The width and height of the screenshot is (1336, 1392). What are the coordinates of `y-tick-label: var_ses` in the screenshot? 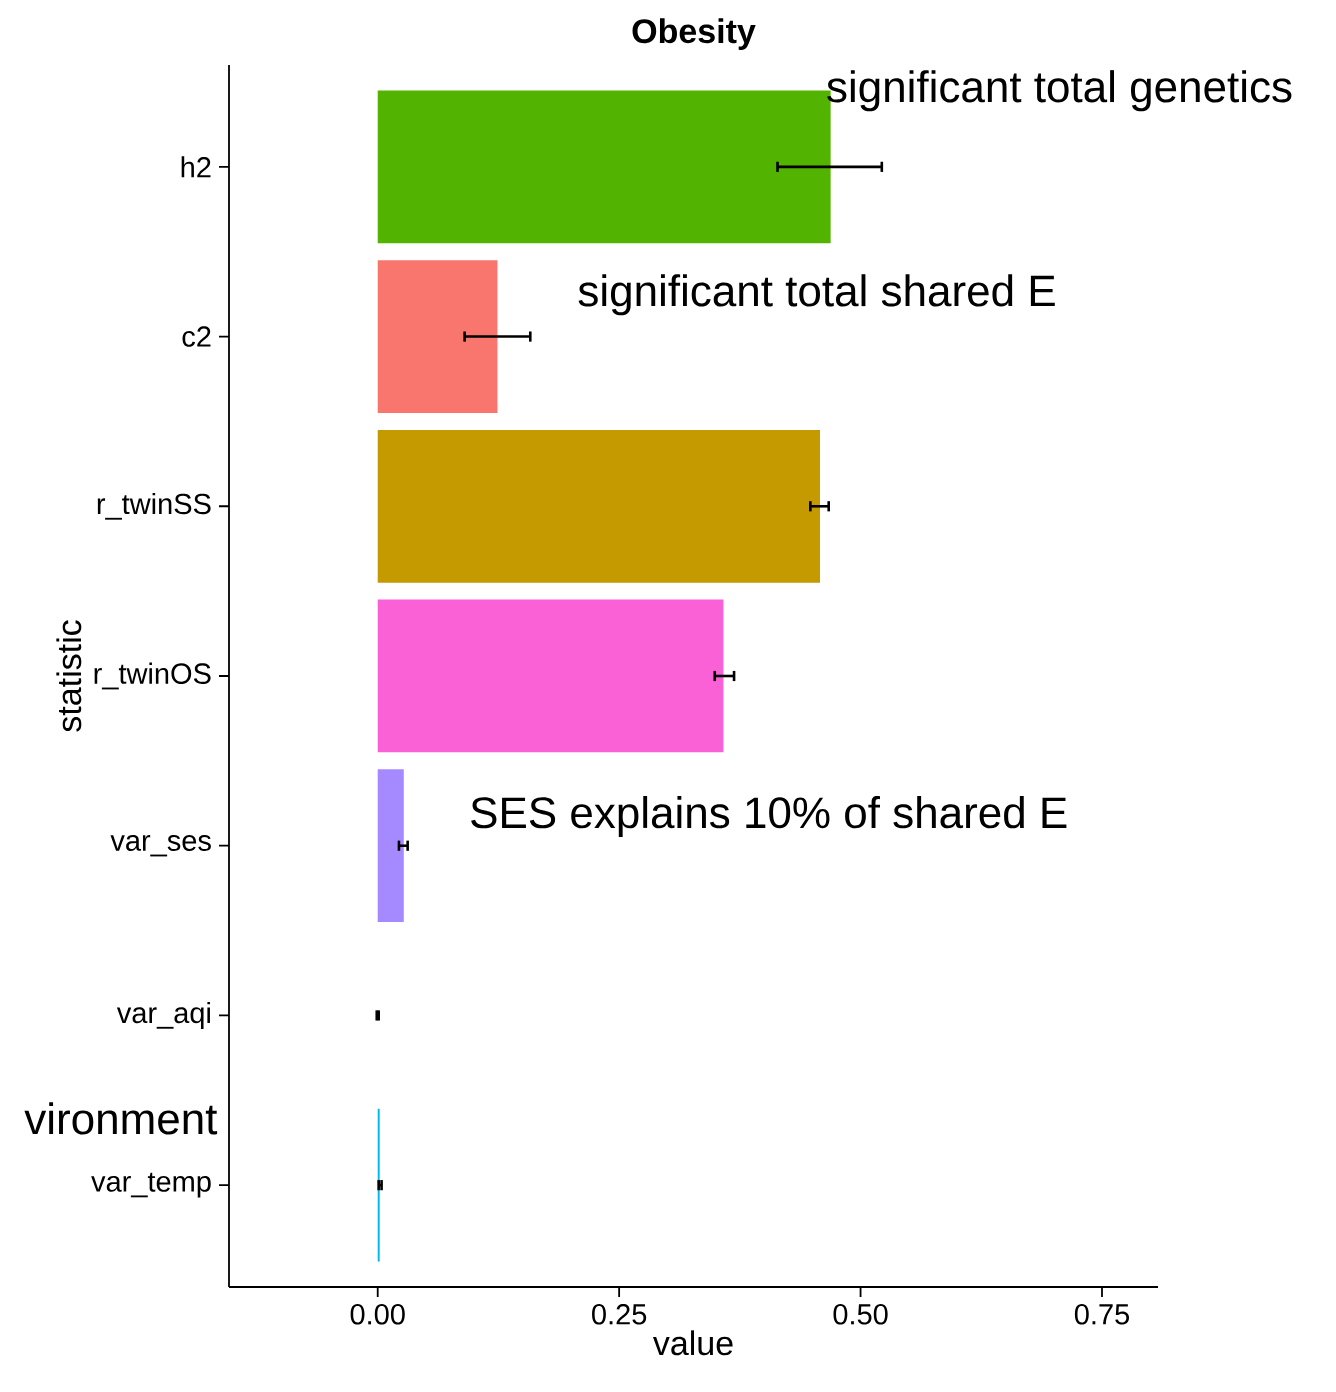 It's located at (160, 846).